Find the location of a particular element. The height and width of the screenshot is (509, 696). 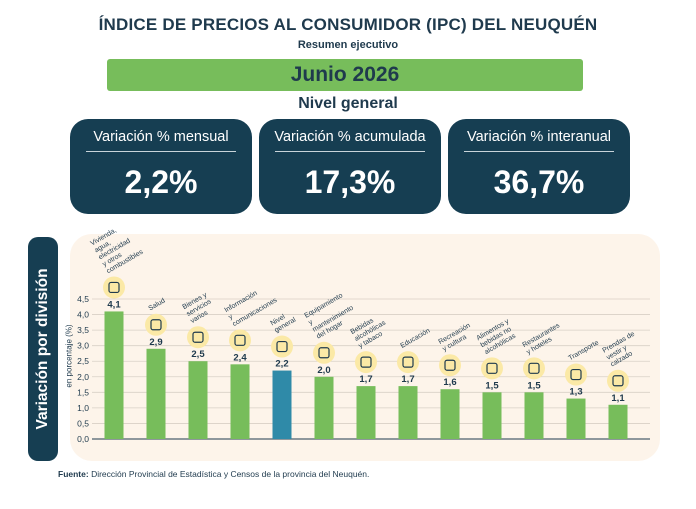

register-icon-glyph is located at coordinates (282, 346).